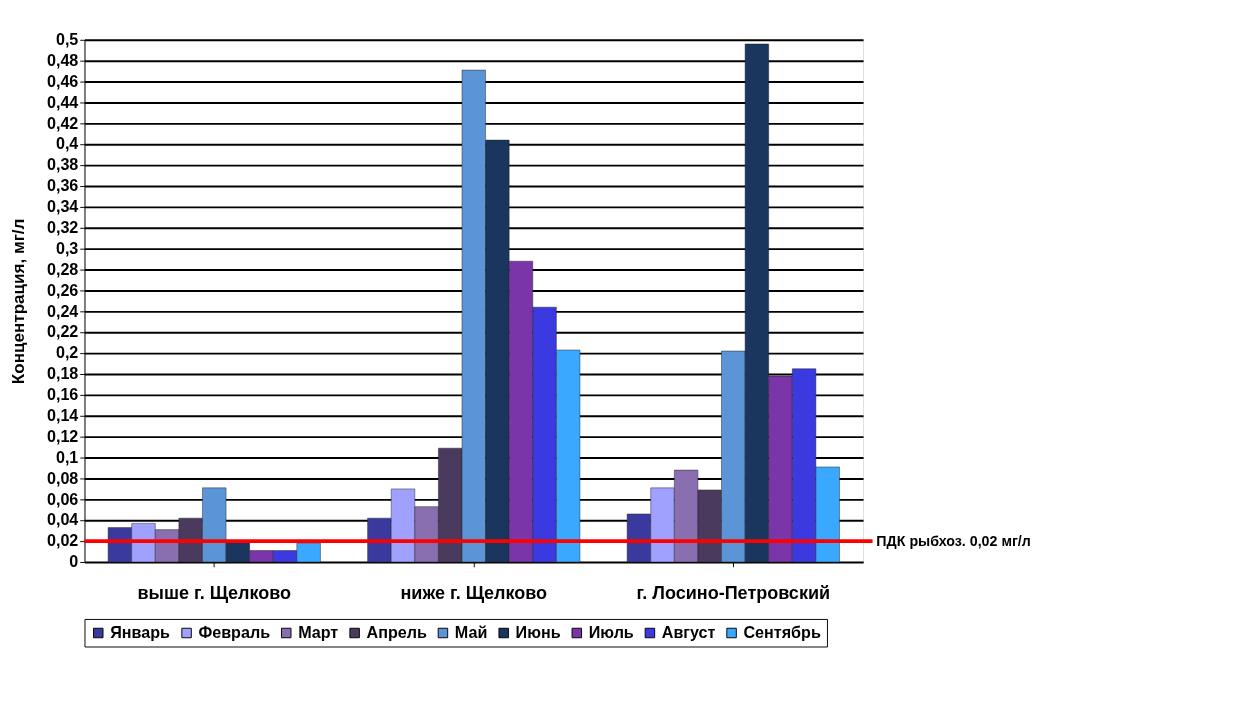  I want to click on legend-label: Август, so click(688, 631).